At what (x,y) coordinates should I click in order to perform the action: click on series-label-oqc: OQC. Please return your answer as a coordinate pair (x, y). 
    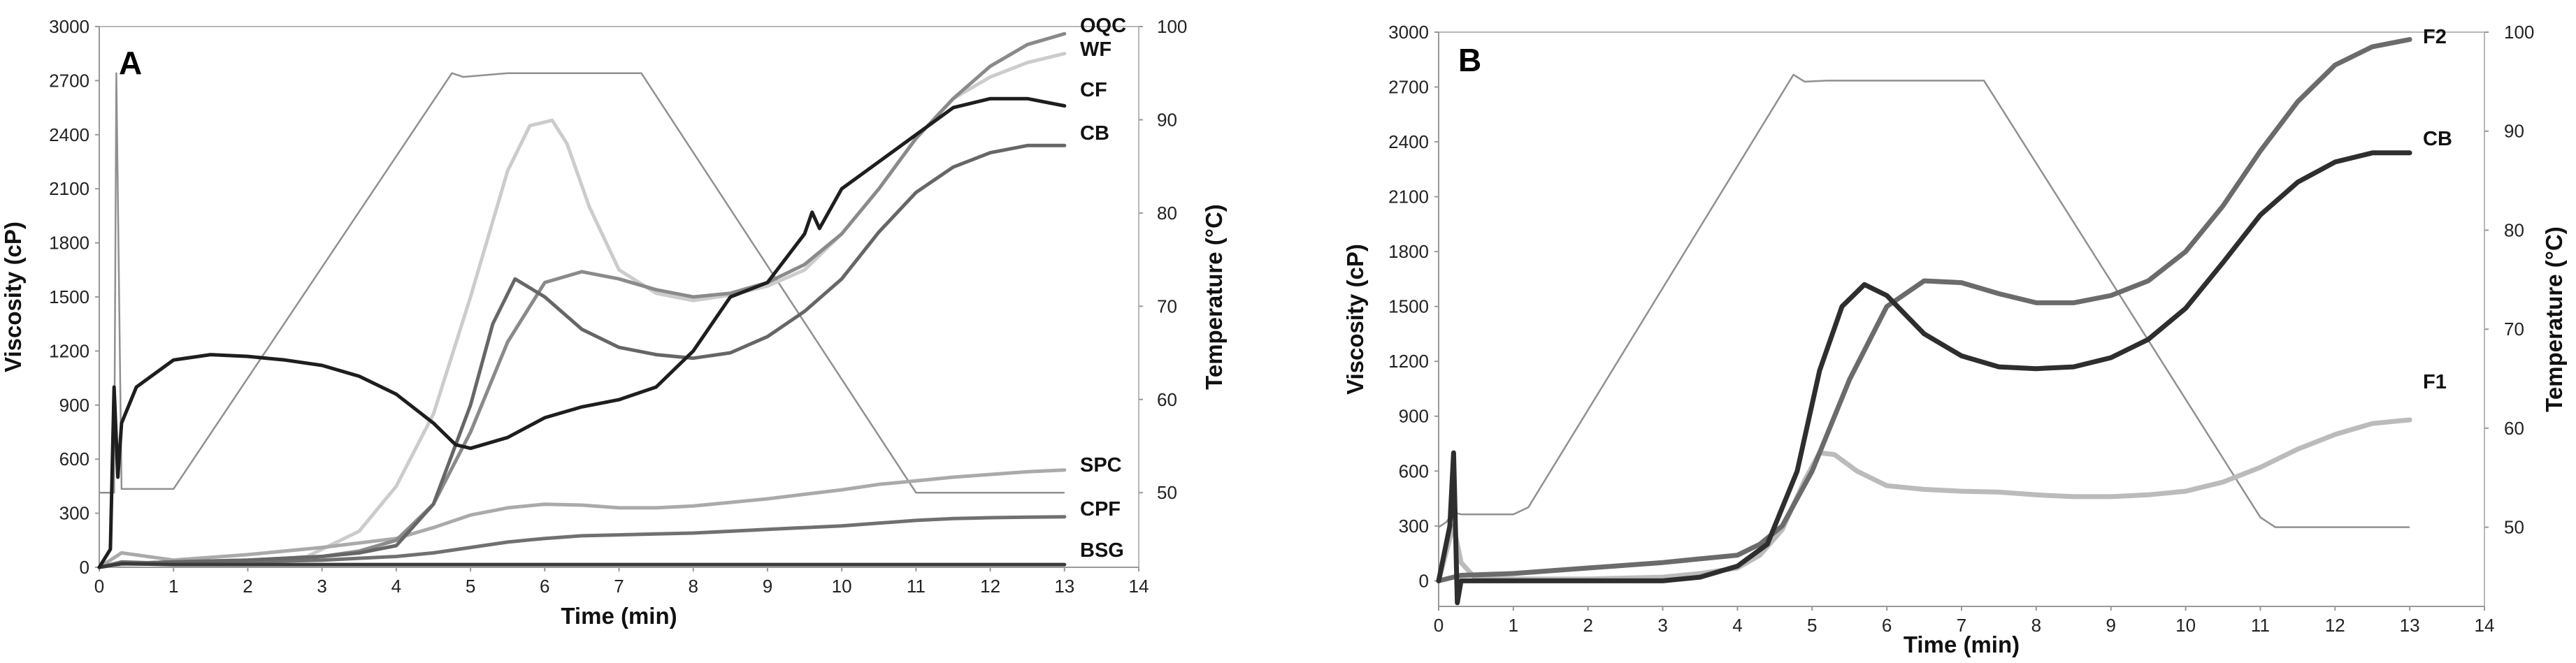
    Looking at the image, I should click on (1103, 26).